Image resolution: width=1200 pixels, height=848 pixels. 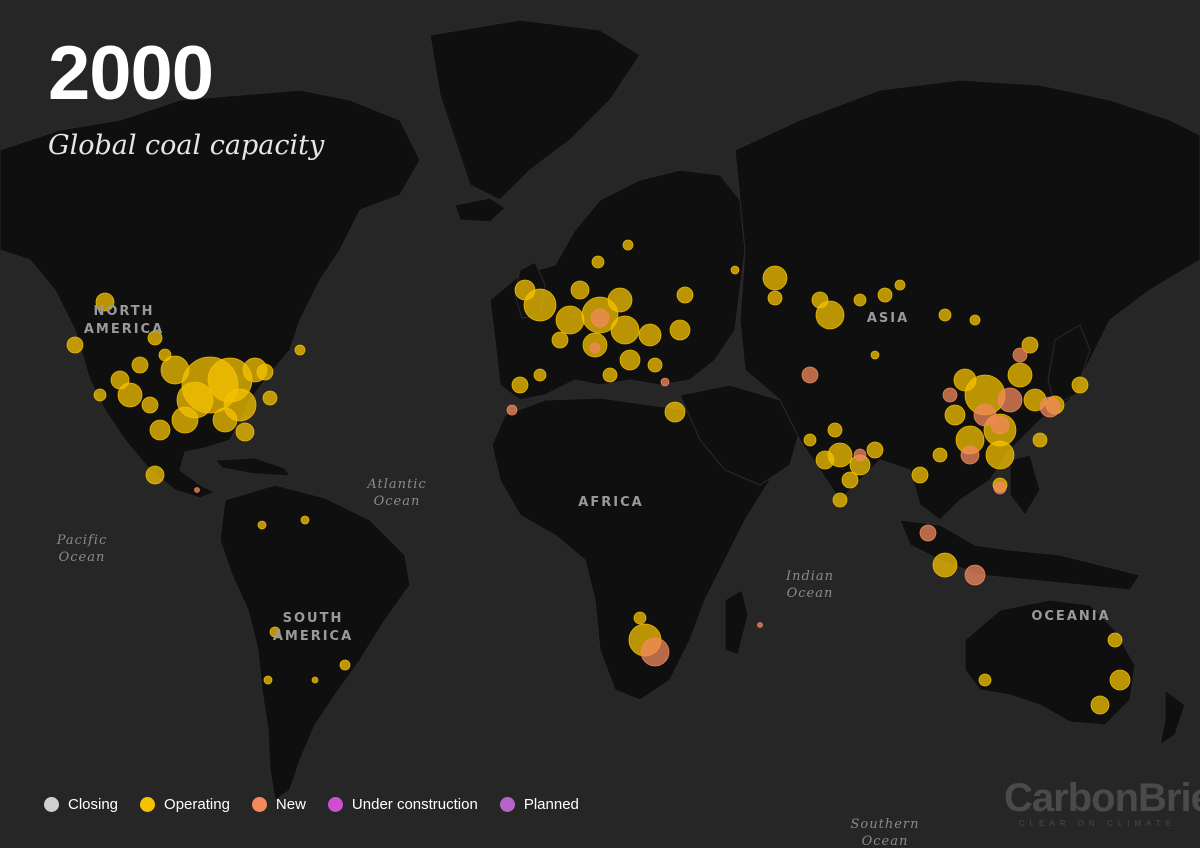 What do you see at coordinates (124, 320) in the screenshot?
I see `label-north-america: NORTH AMERICA` at bounding box center [124, 320].